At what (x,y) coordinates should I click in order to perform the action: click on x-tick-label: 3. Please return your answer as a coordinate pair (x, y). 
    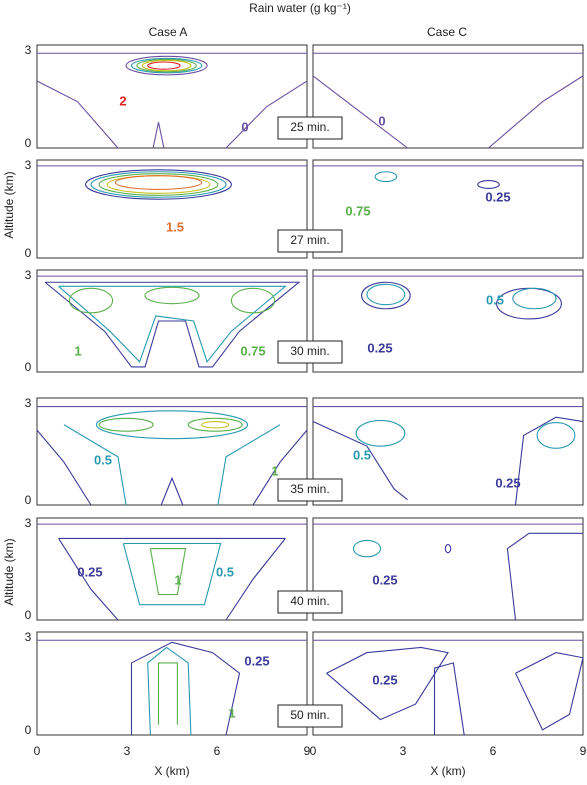
    Looking at the image, I should click on (403, 751).